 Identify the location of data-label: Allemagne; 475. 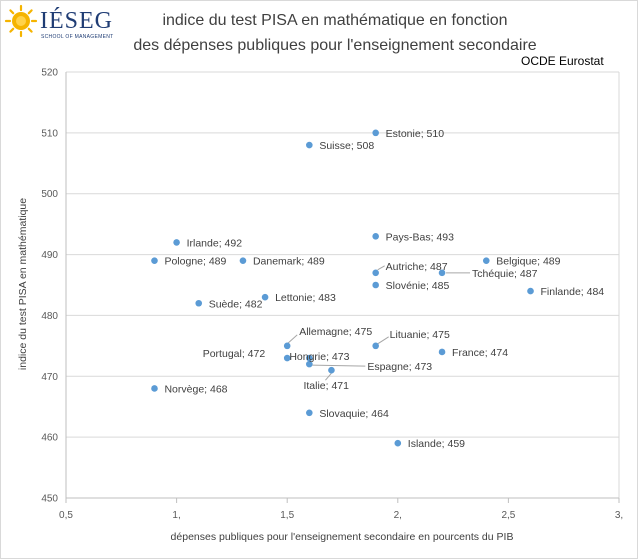
(335, 332).